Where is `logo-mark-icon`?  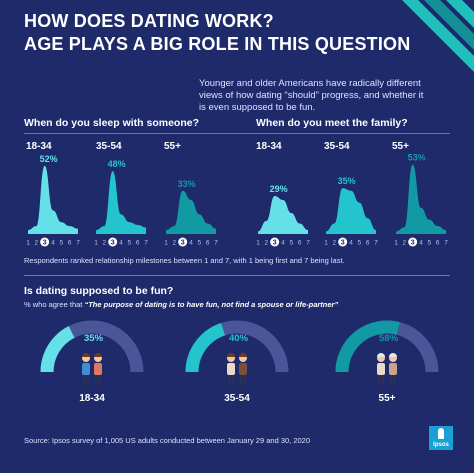
logo-mark-icon is located at coordinates (441, 433).